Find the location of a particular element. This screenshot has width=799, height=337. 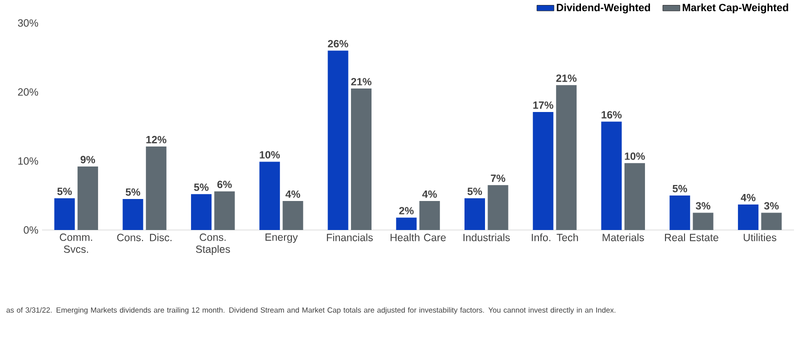

x-tick-label: Comm. Svcs. is located at coordinates (76, 243).